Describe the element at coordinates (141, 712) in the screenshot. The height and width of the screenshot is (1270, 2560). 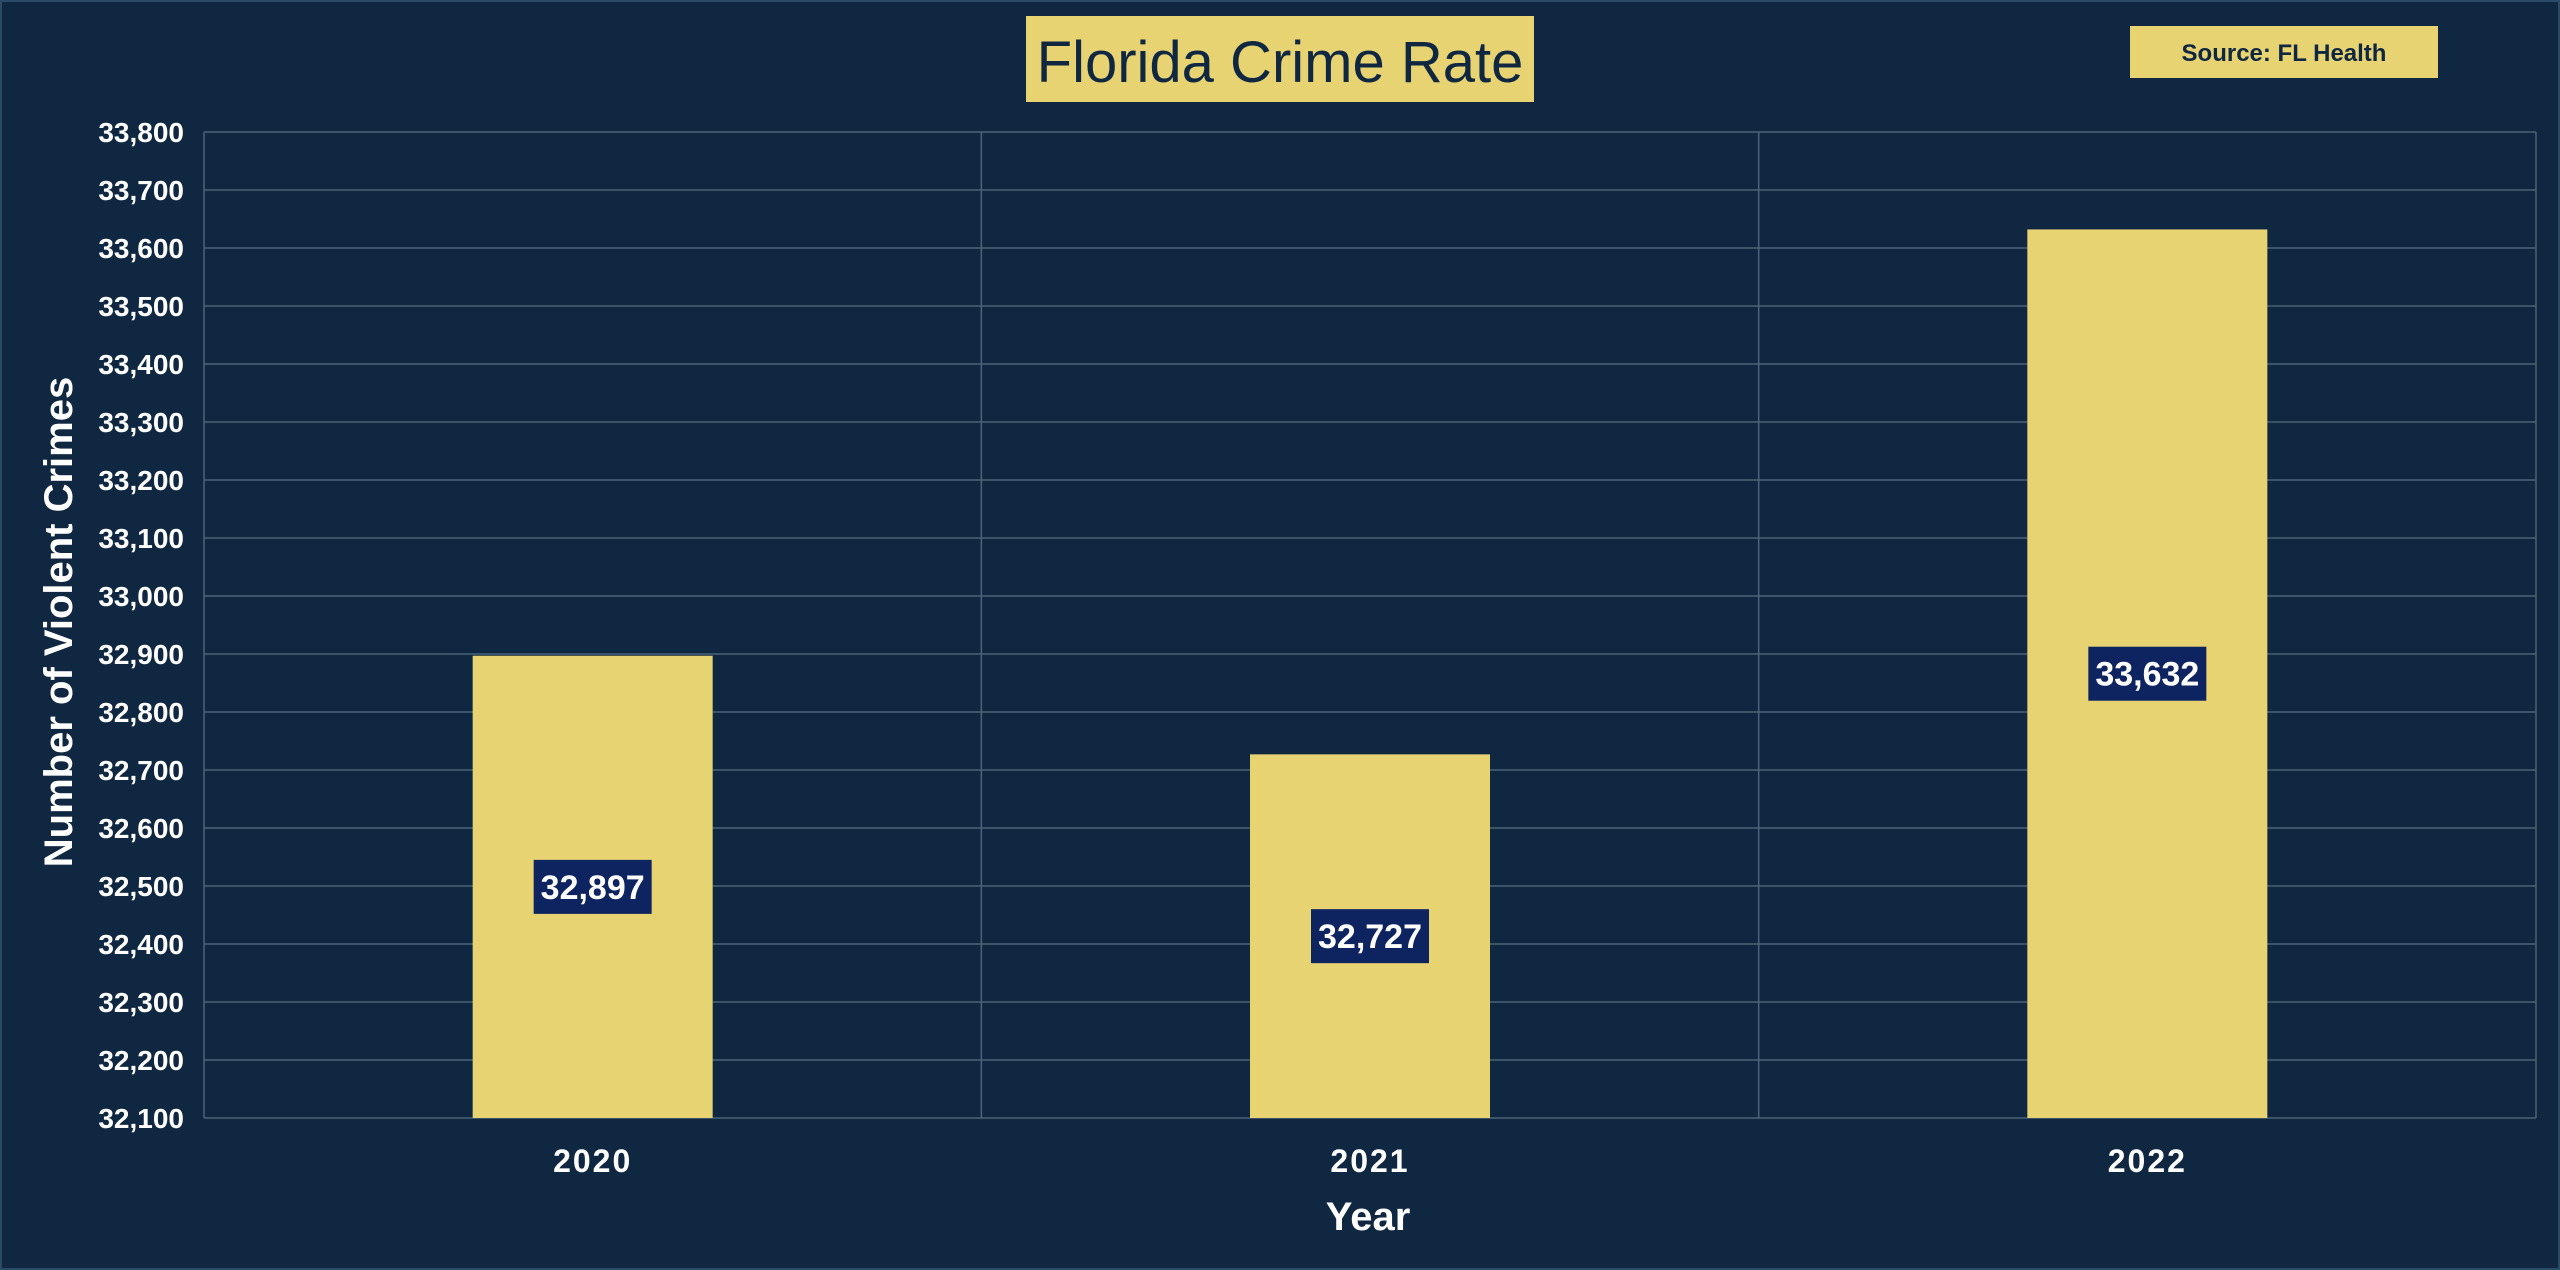
I see `y-tick-label: 32,800` at that location.